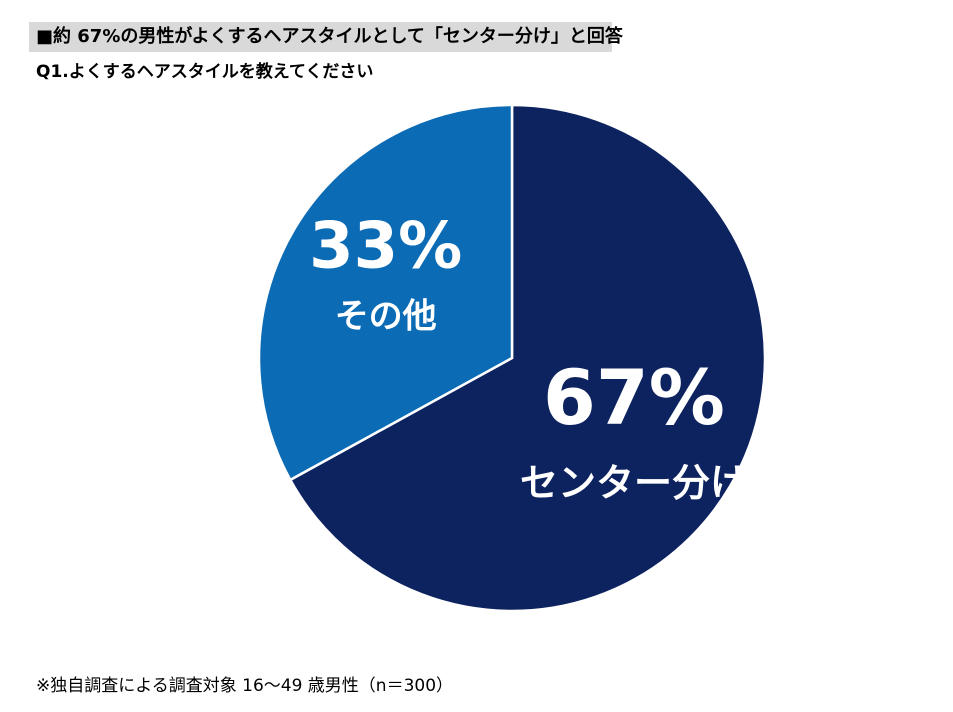 The width and height of the screenshot is (953, 712). I want to click on slice-category-label-2: その他, so click(386, 316).